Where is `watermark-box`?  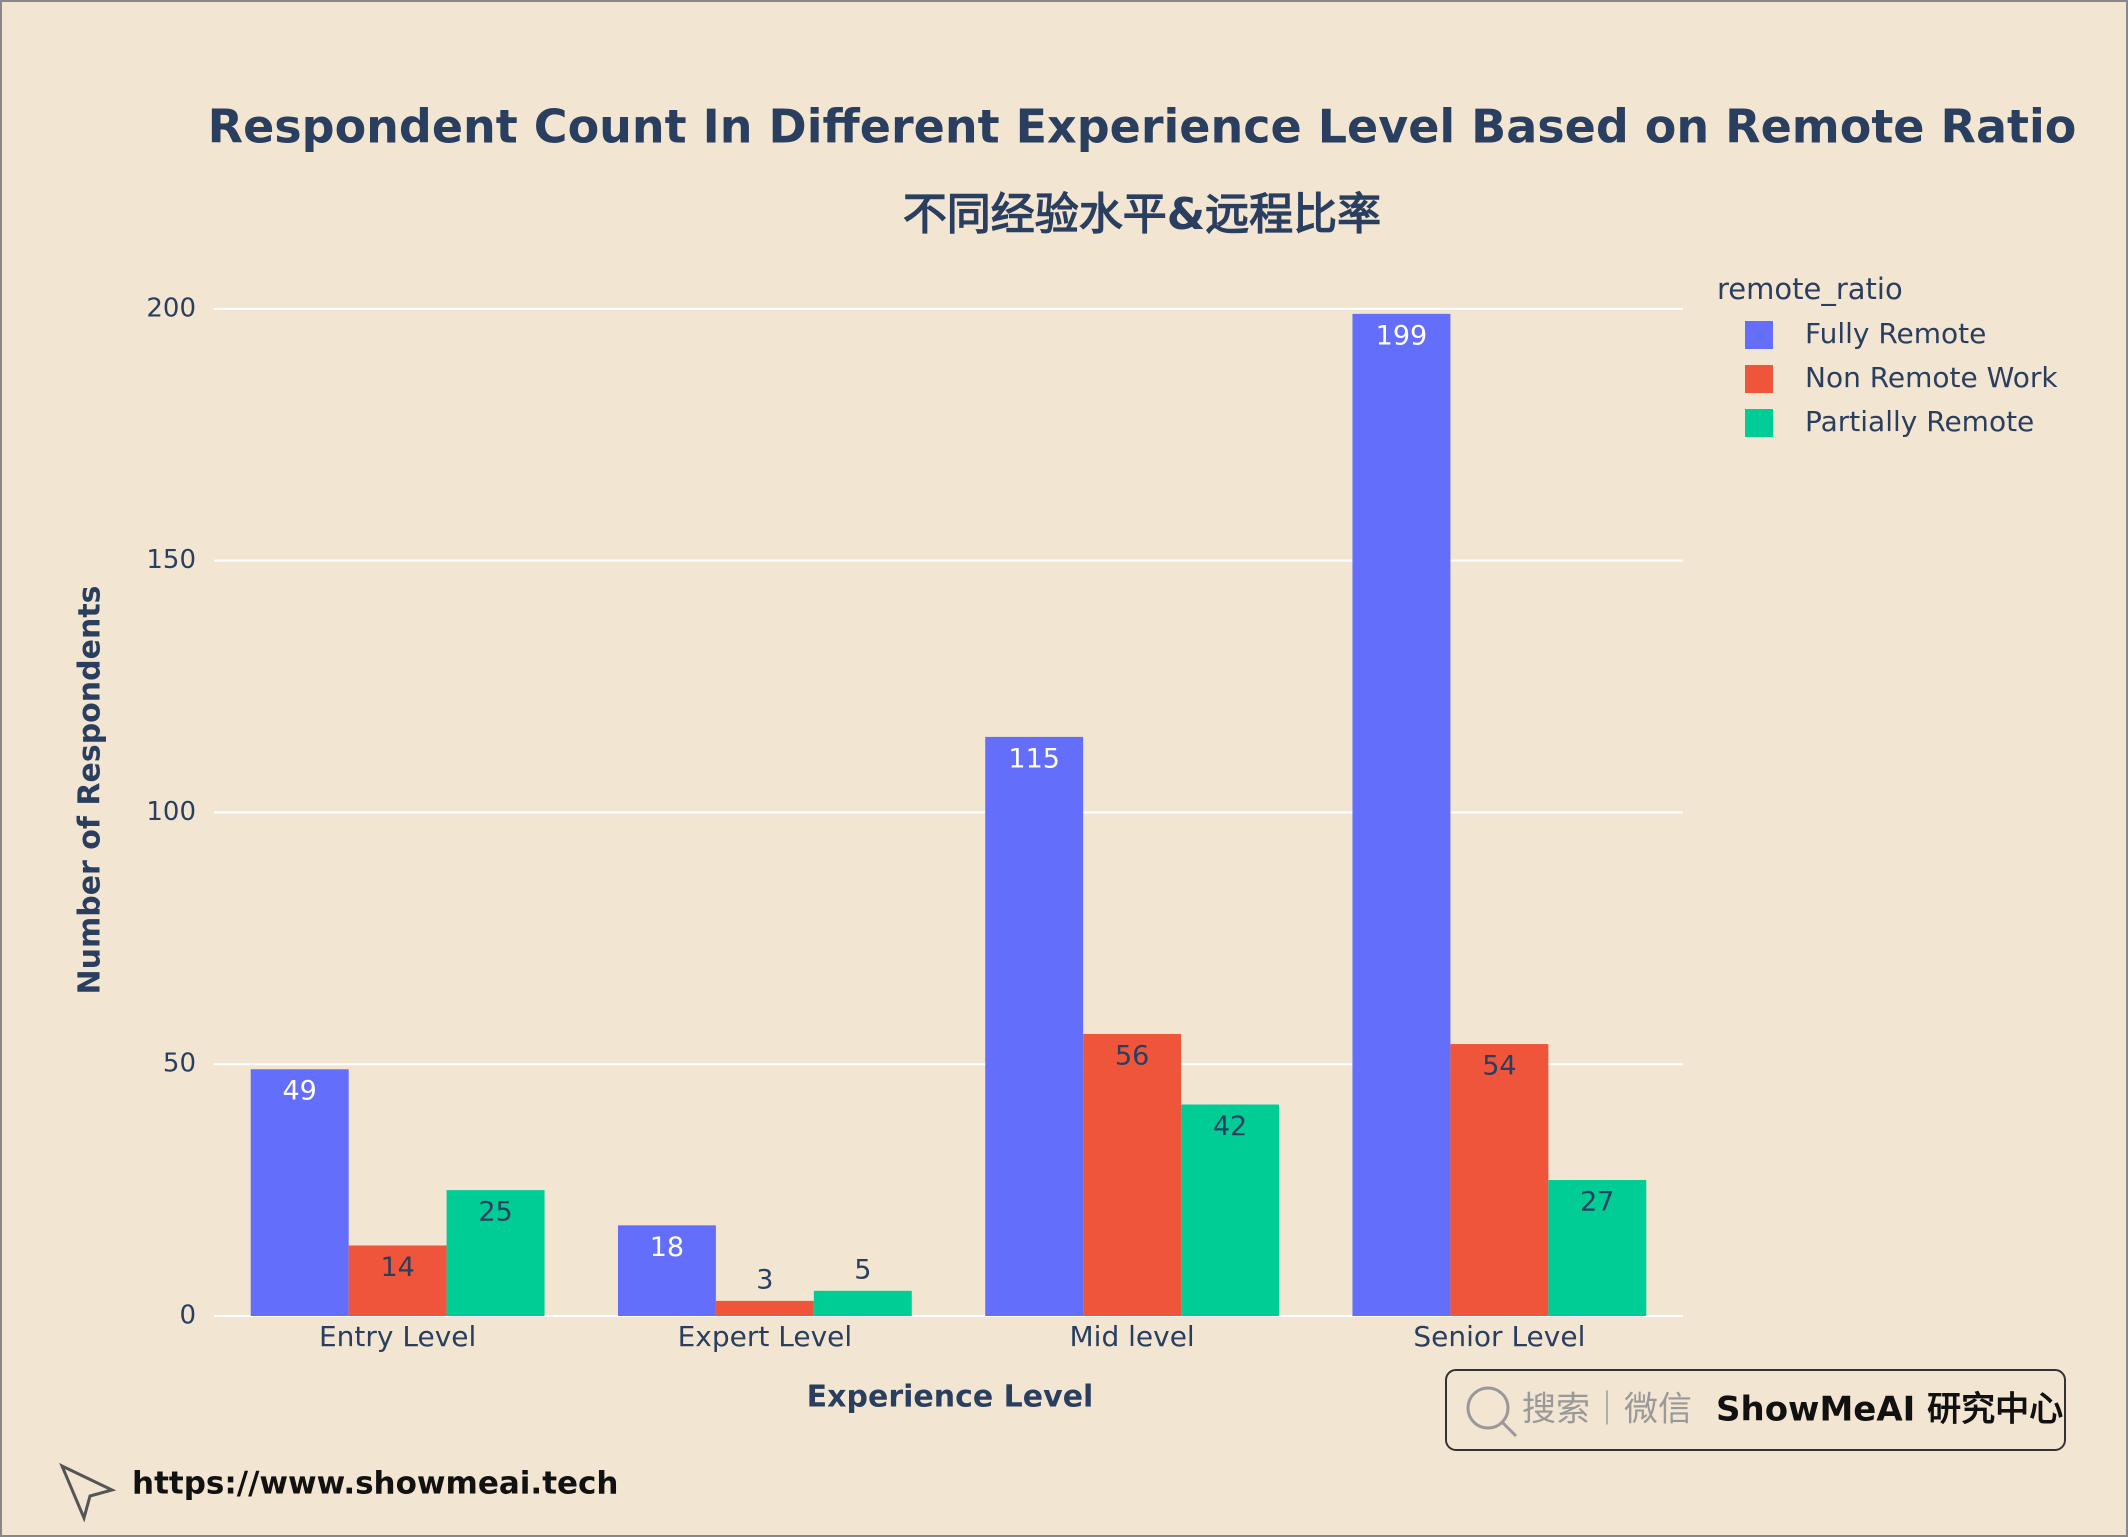 watermark-box is located at coordinates (1755, 1410).